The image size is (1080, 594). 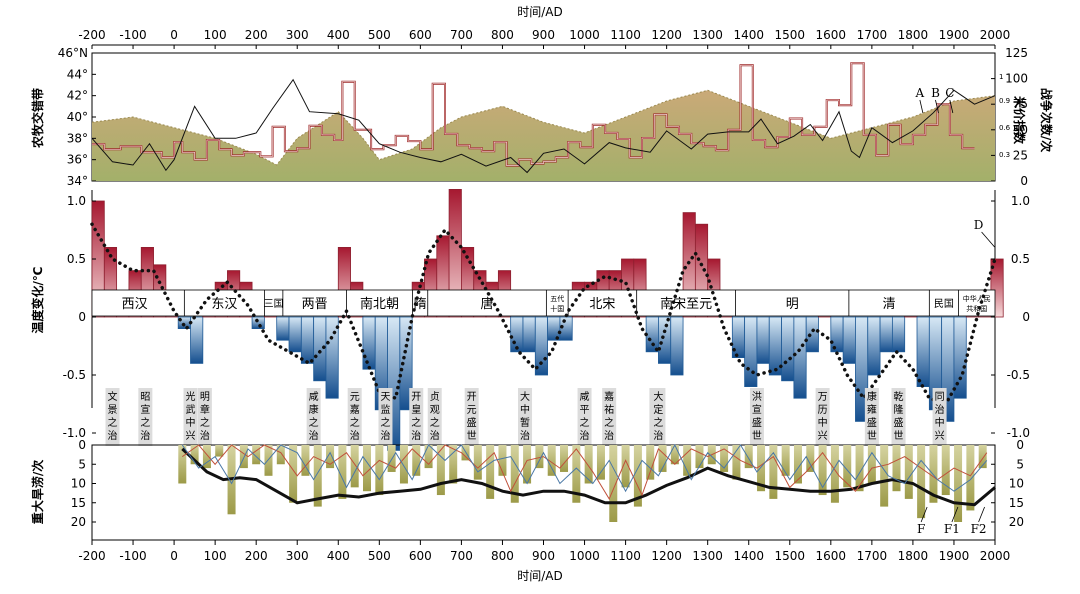 What do you see at coordinates (435, 396) in the screenshot?
I see `era-label-char: 贞` at bounding box center [435, 396].